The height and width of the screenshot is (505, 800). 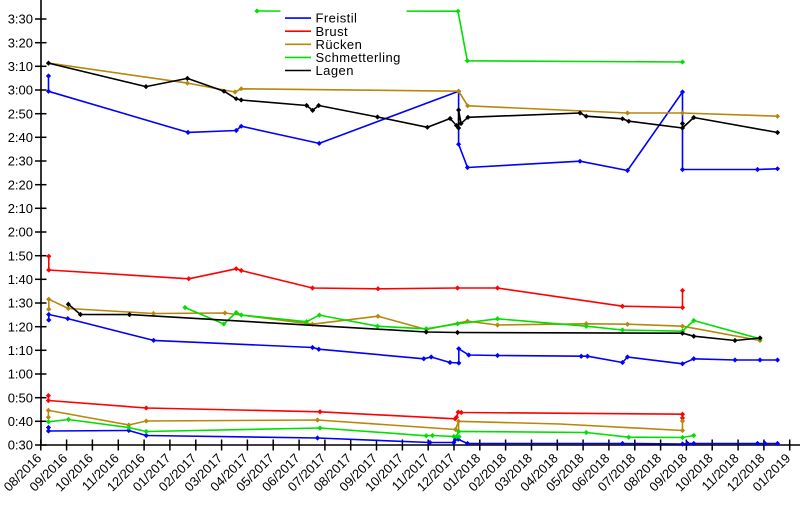 I want to click on svg-text: 2:40, so click(x=20, y=137).